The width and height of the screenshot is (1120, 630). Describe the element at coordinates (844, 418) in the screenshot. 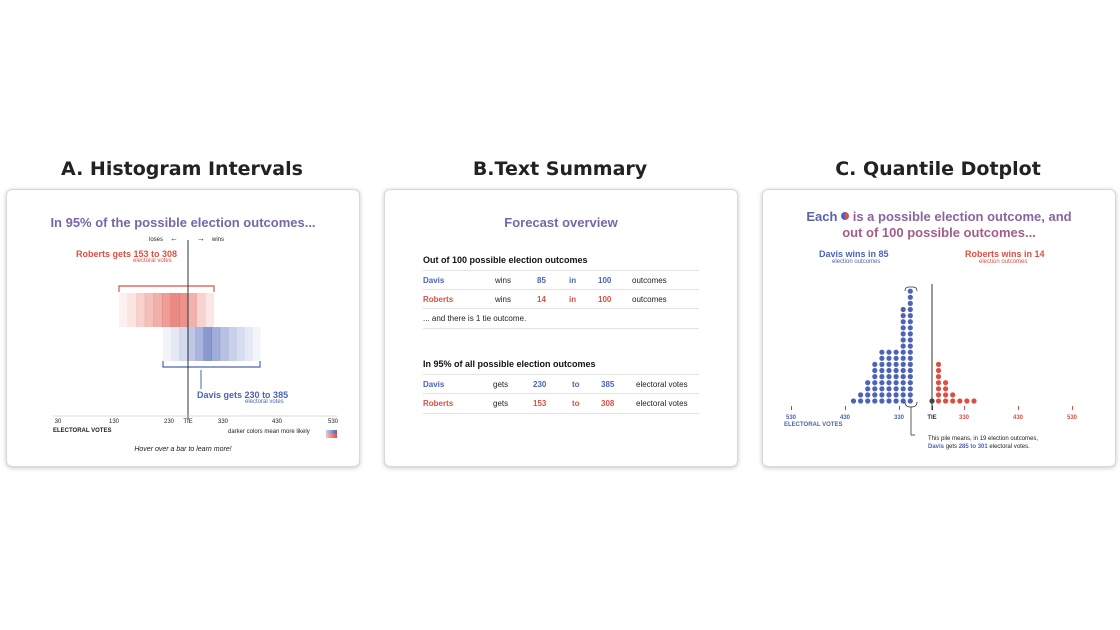

I see `dotplot-tick-label: 430` at that location.